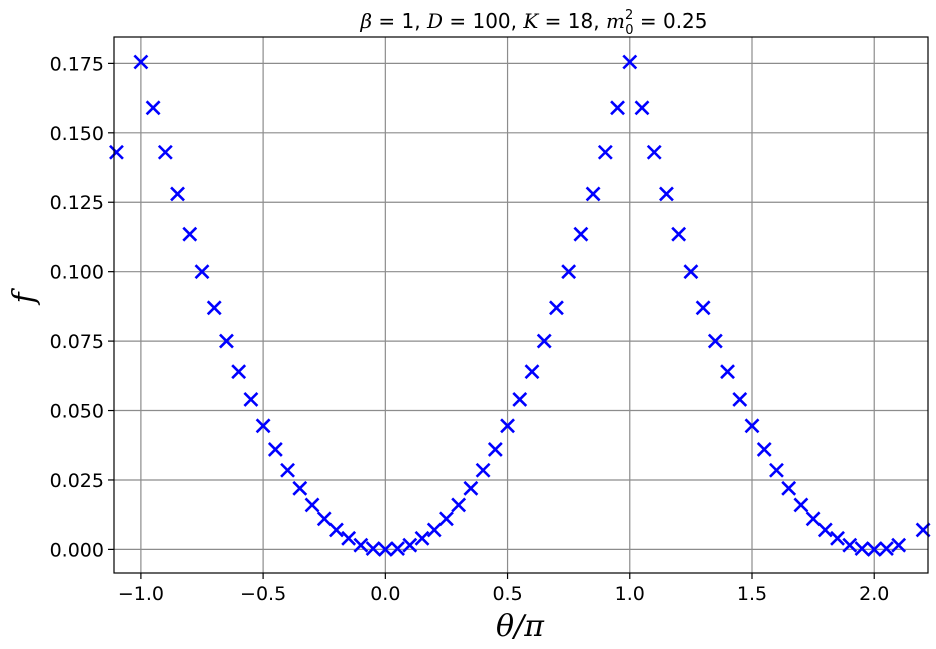 This screenshot has width=936, height=649. I want to click on y-tick-label: 0.050, so click(77, 412).